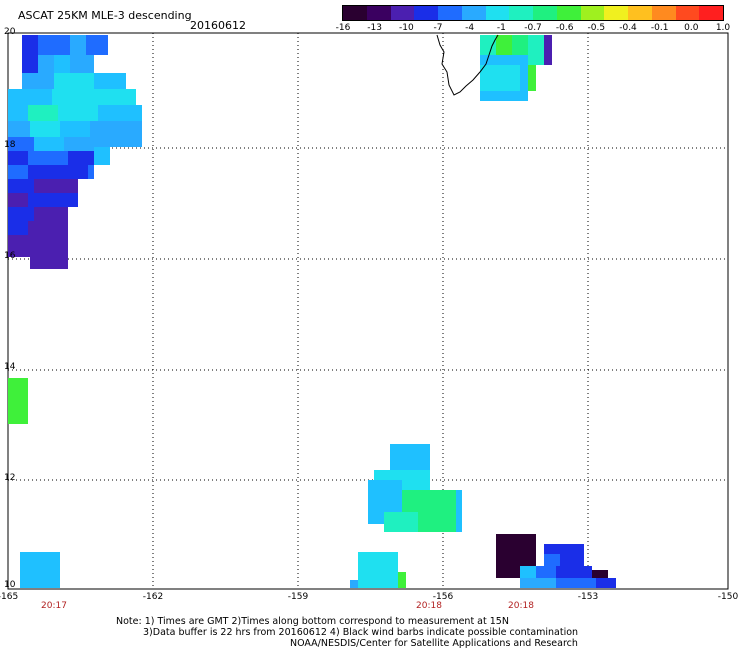  Describe the element at coordinates (470, 28) in the screenshot. I see `colorbar-tick-label: -4` at that location.